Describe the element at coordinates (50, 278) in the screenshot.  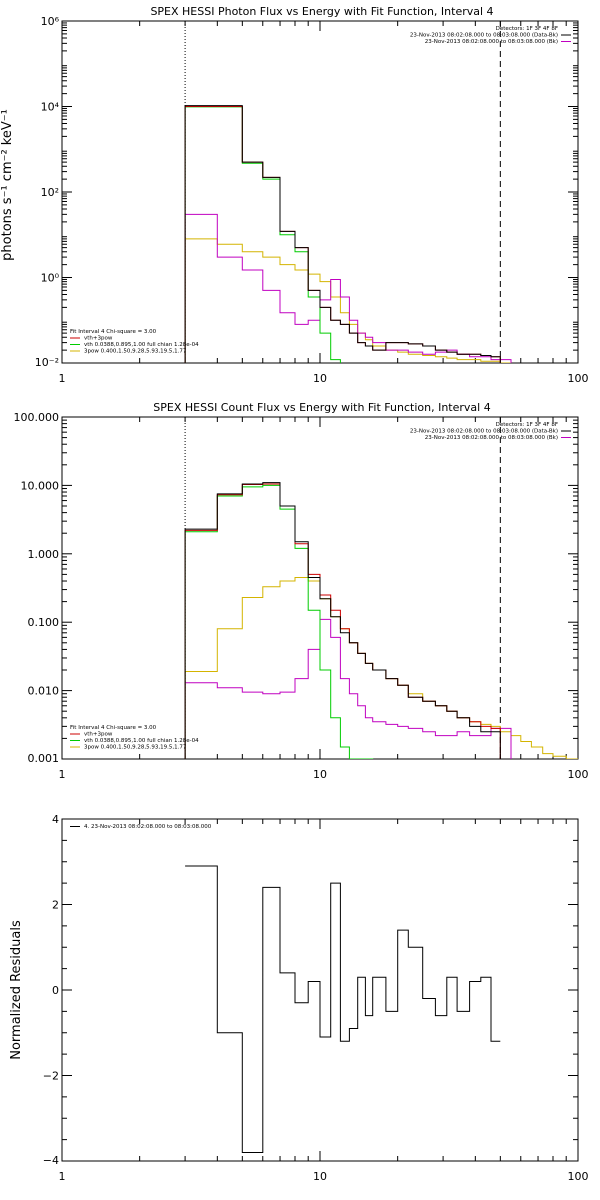
I see `y-tick-label: 10⁰` at that location.